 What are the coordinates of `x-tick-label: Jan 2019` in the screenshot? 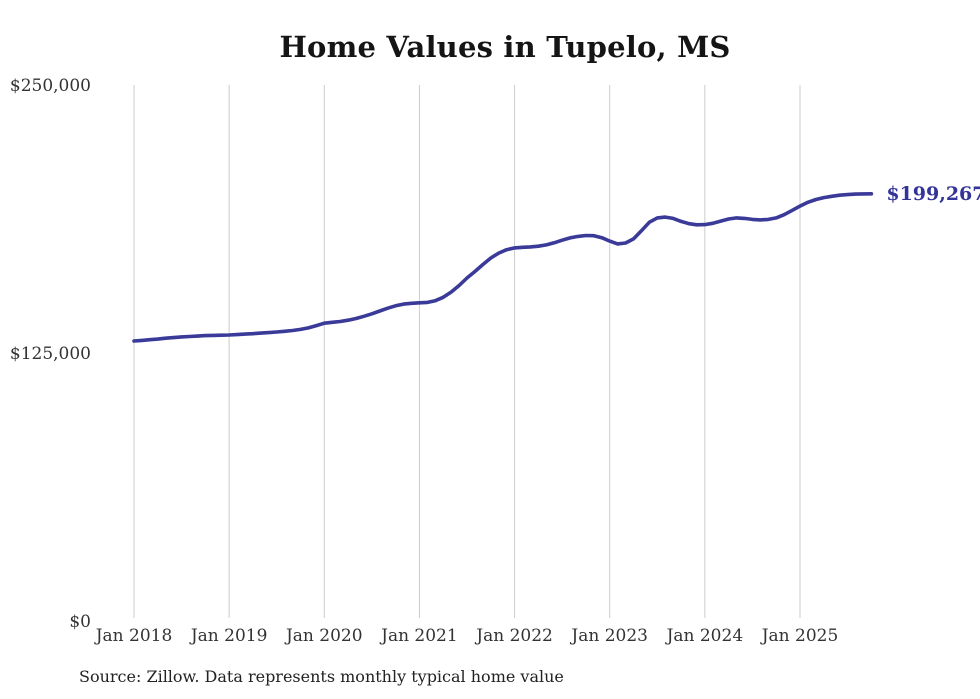 It's located at (228, 636).